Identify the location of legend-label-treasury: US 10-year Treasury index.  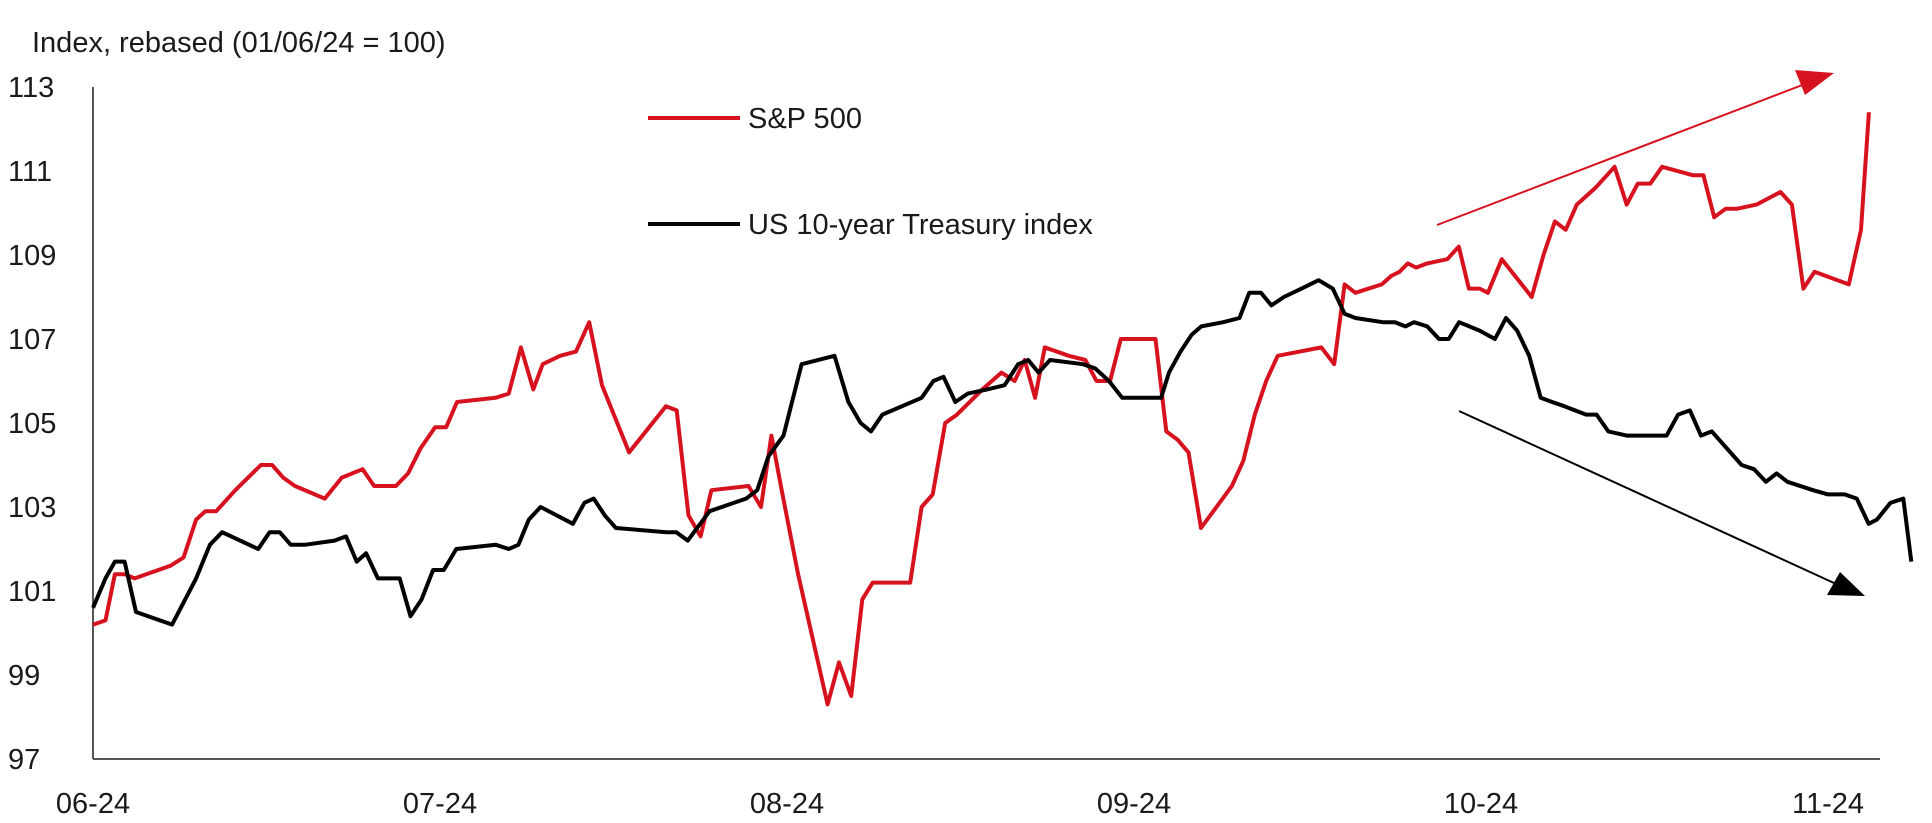
(920, 225).